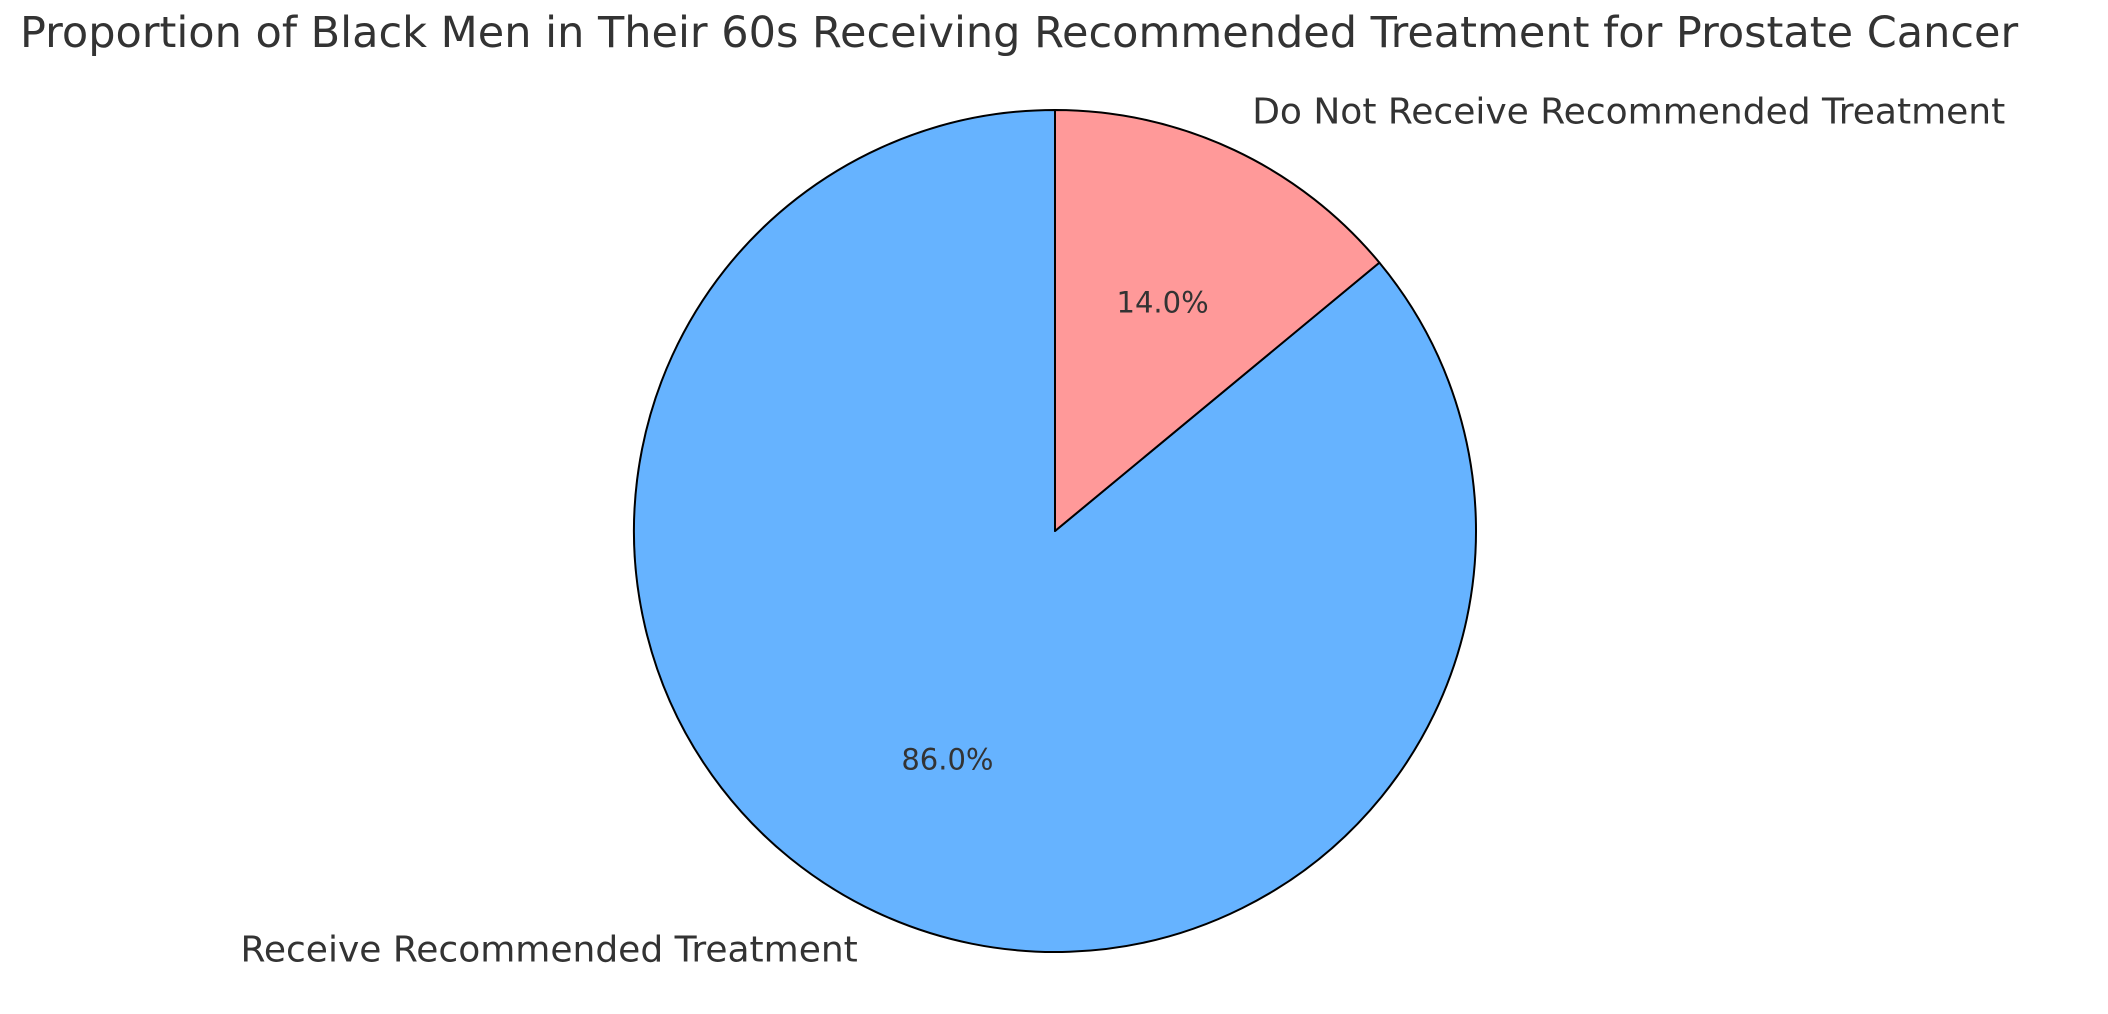 This screenshot has height=1014, width=2108. I want to click on slice-name-label-1: Do Not Receive Recommended Treatment, so click(1628, 112).